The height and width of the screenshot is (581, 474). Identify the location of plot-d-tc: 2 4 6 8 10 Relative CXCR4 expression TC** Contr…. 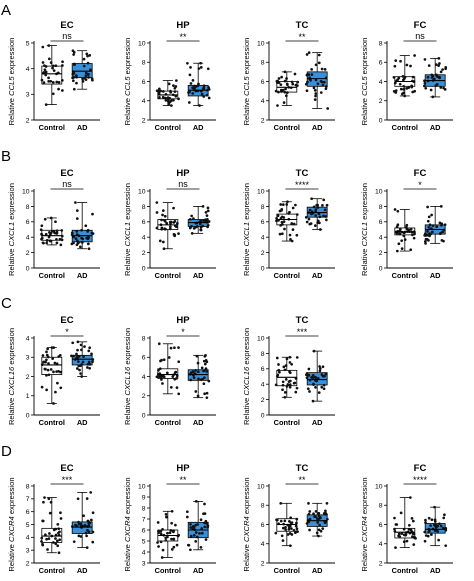
(288, 519).